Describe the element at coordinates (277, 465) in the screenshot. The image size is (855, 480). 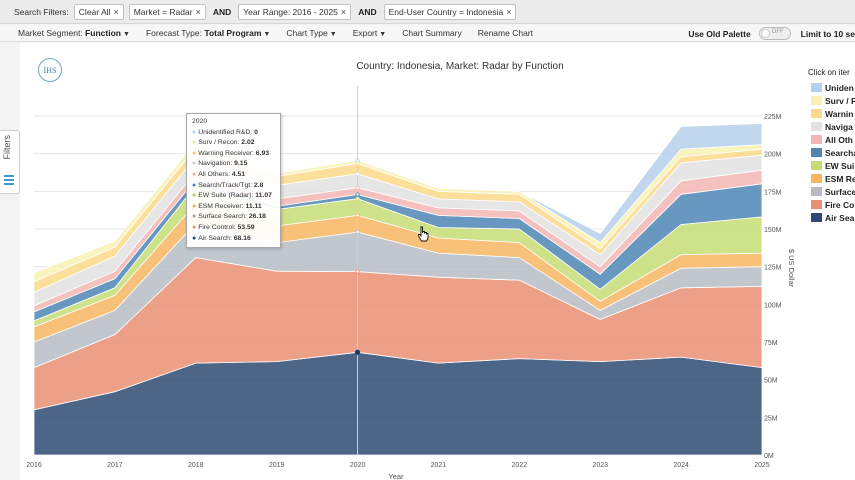
I see `x-tick-label: 2019` at that location.